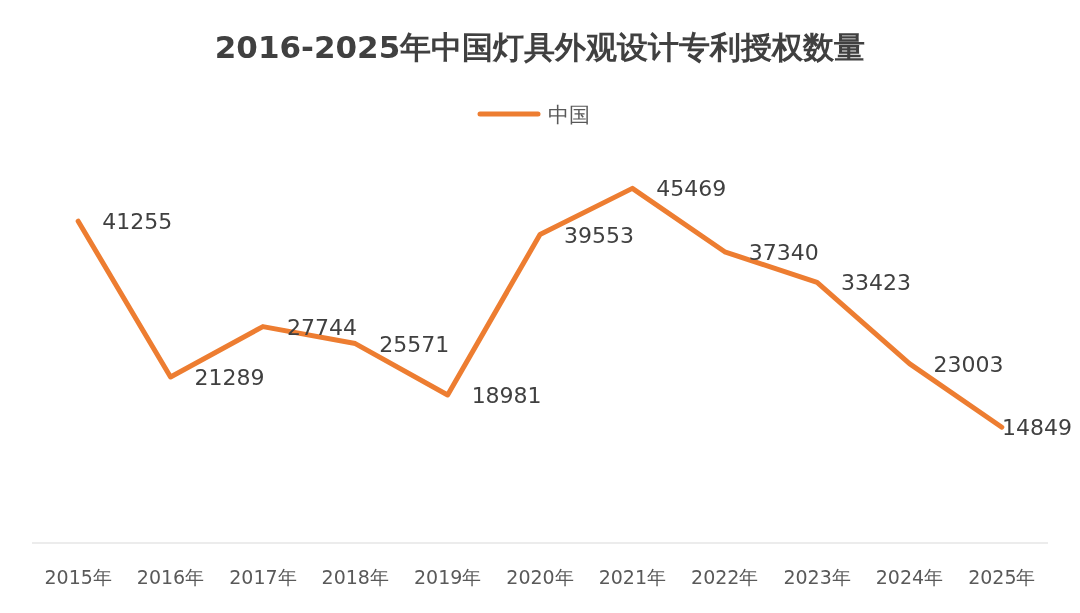 The width and height of the screenshot is (1080, 613). I want to click on data-label: 33423, so click(876, 283).